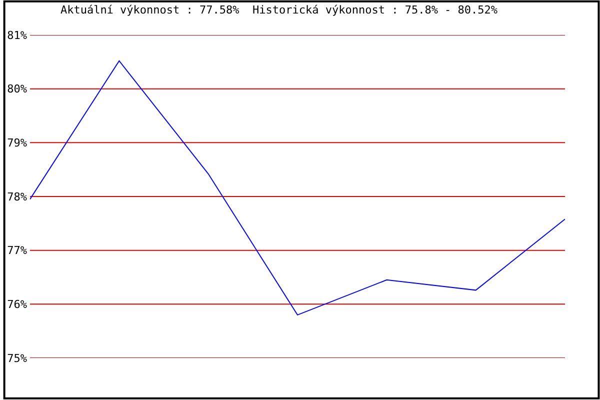  What do you see at coordinates (17, 35) in the screenshot?
I see `y-tick-label: 81%` at bounding box center [17, 35].